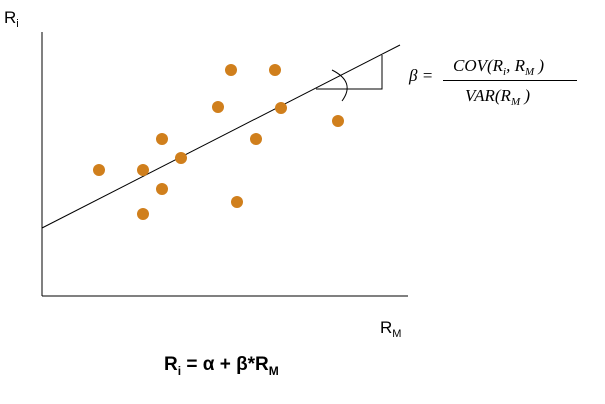 This screenshot has width=605, height=404. I want to click on numerator-suffix: ), so click(539, 65).